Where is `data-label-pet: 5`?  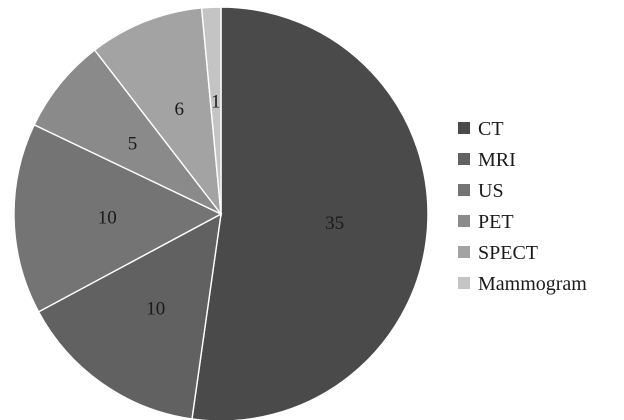 data-label-pet: 5 is located at coordinates (133, 143).